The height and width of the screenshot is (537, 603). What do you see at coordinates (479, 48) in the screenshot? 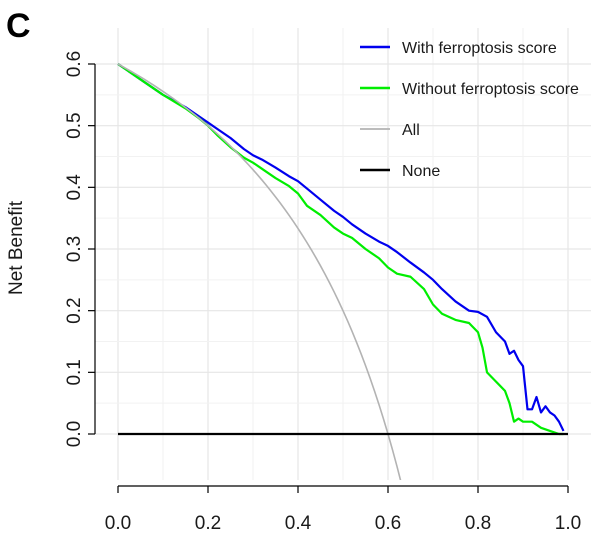
I see `legend-label: With ferroptosis score` at bounding box center [479, 48].